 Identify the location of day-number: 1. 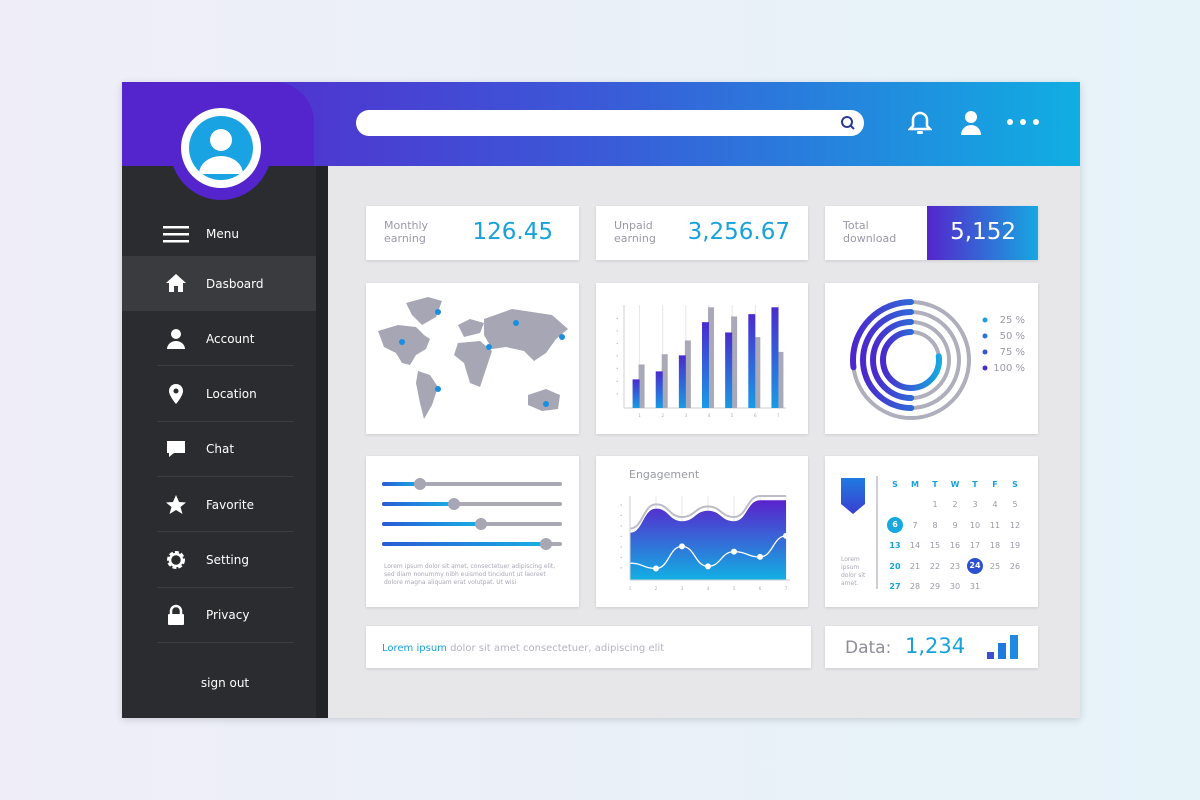
(935, 505).